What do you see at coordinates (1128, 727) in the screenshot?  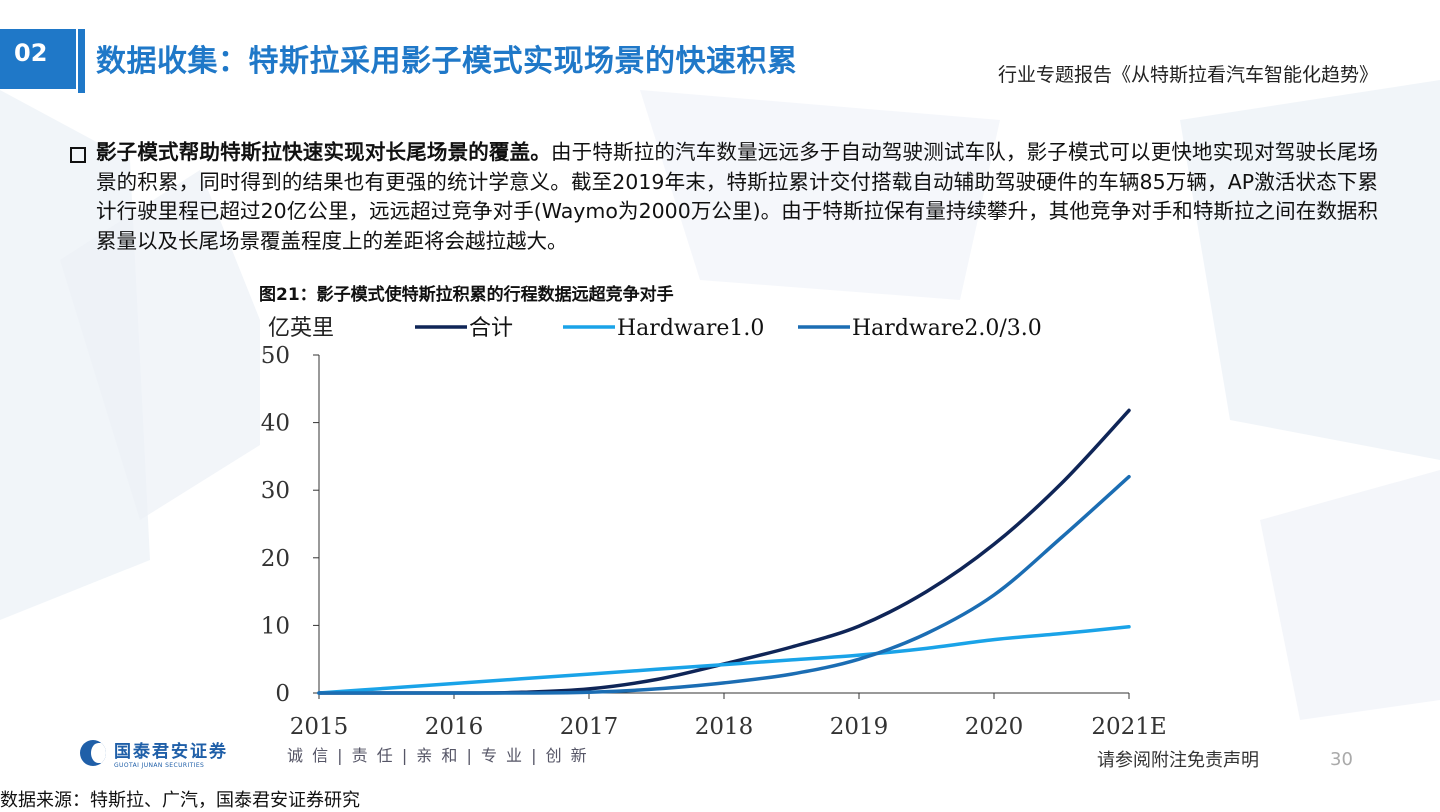 I see `x-tick-label: 2021E` at bounding box center [1128, 727].